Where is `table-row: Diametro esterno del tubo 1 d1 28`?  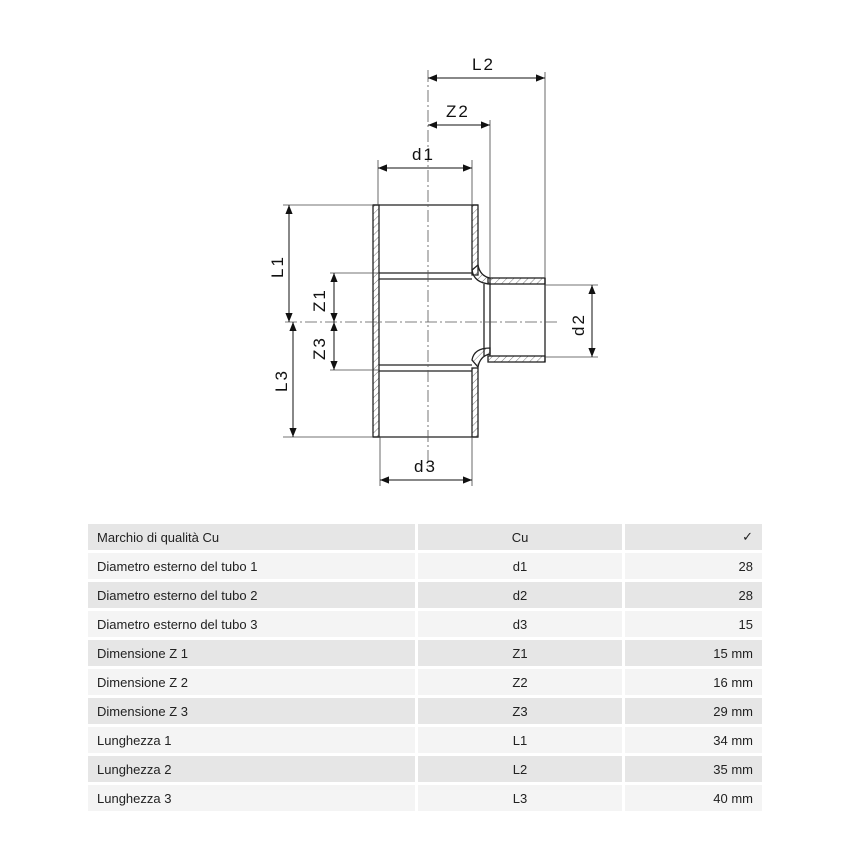 table-row: Diametro esterno del tubo 1 d1 28 is located at coordinates (425, 567).